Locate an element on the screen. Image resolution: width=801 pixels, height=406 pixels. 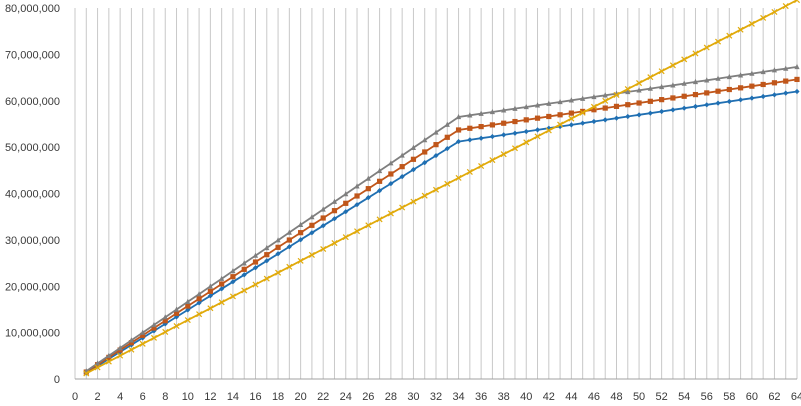
x-tick-label: 8 is located at coordinates (165, 397).